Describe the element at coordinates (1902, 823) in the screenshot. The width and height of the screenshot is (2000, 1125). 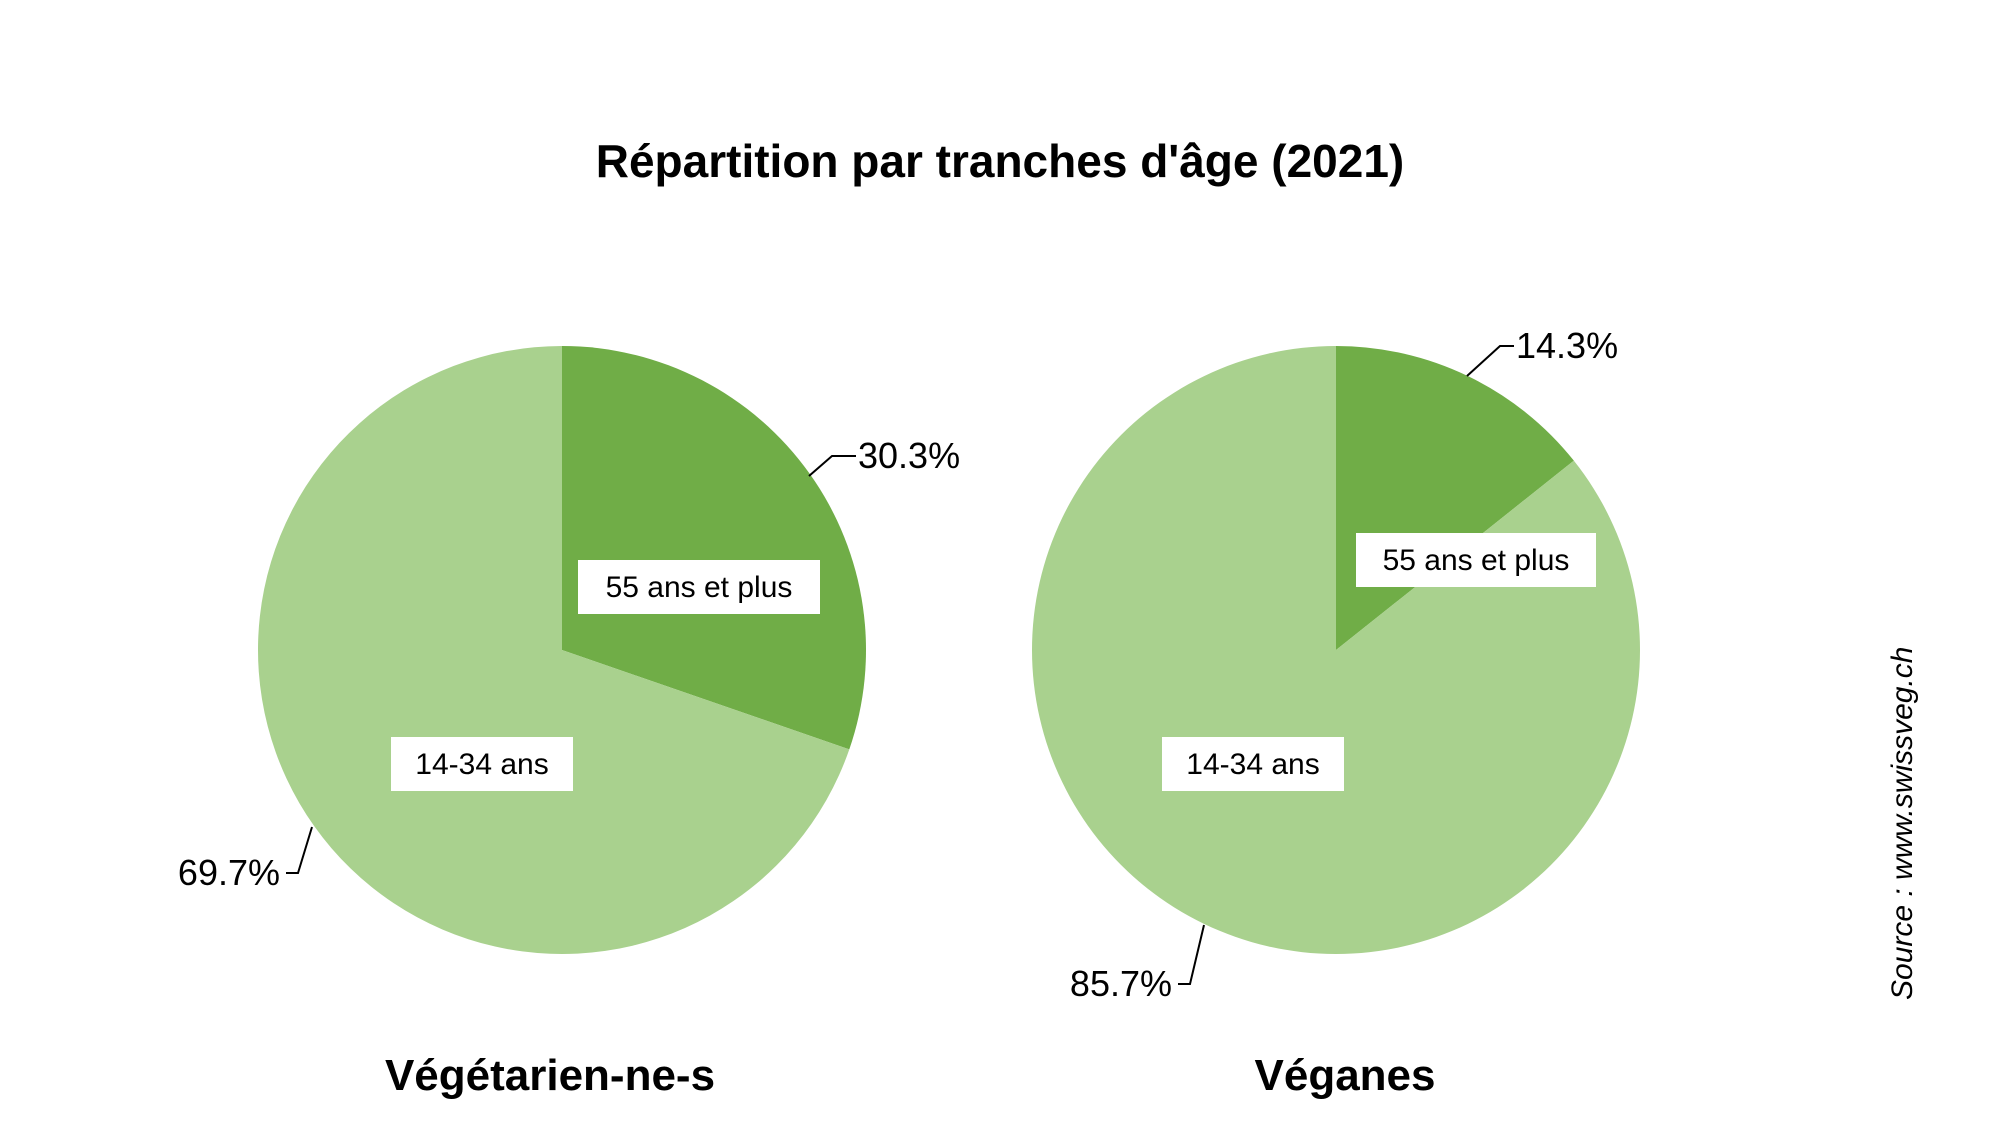
I see `source-note: Source : www.swissveg.ch` at that location.